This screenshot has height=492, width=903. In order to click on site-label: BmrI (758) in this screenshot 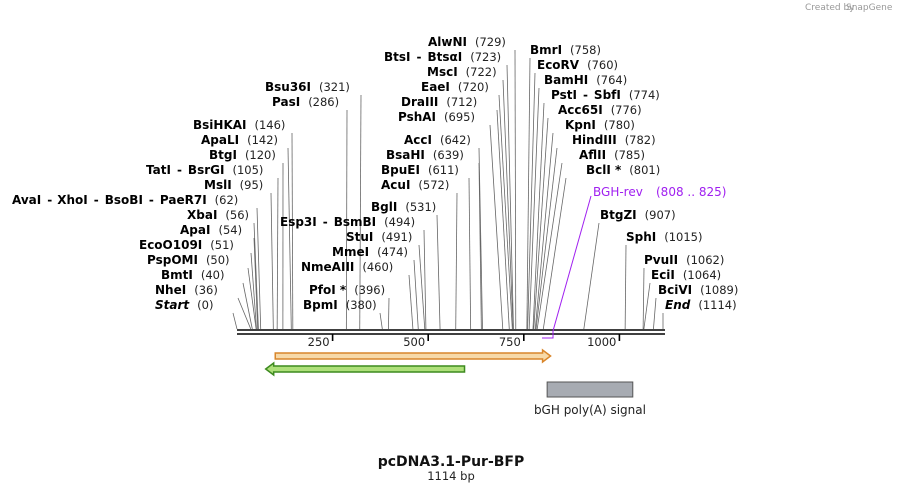, I will do `click(565, 50)`.